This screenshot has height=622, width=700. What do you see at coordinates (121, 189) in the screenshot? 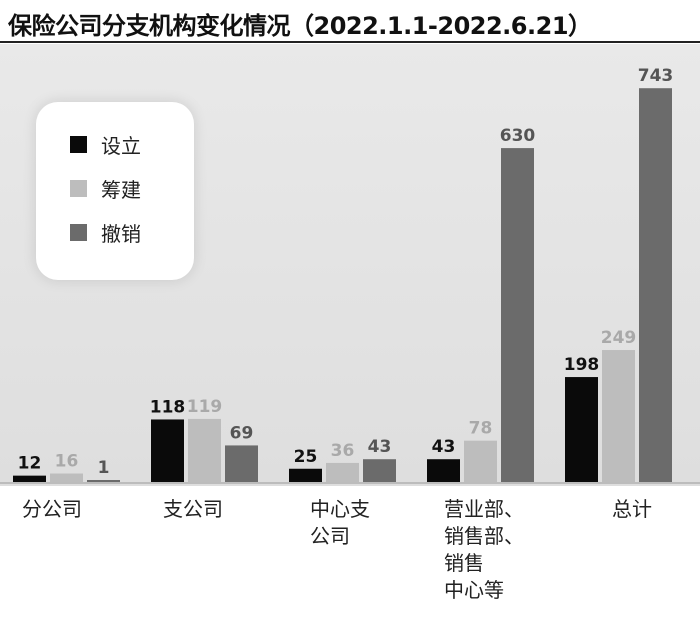
I see `legend-label-preparing: 筹建` at bounding box center [121, 189].